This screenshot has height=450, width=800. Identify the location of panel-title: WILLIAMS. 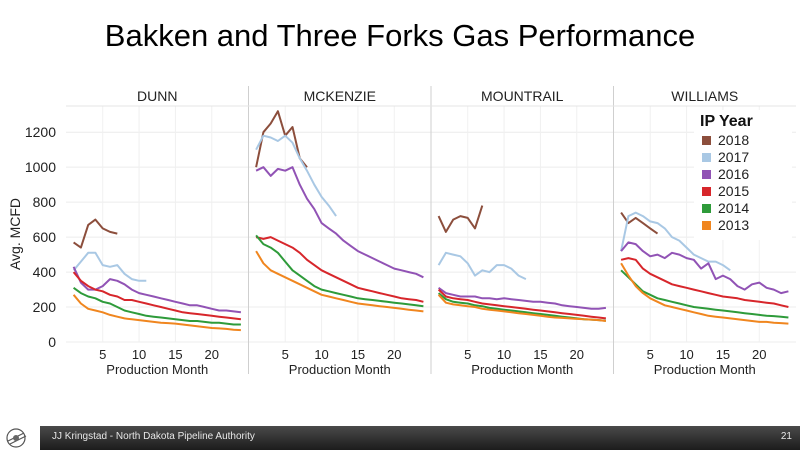
(704, 96).